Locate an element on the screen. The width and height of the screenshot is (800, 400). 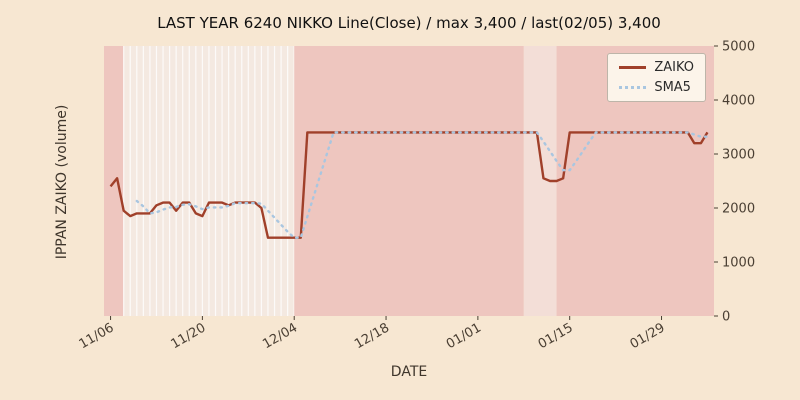
svg-text: 01/15 is located at coordinates (556, 336).